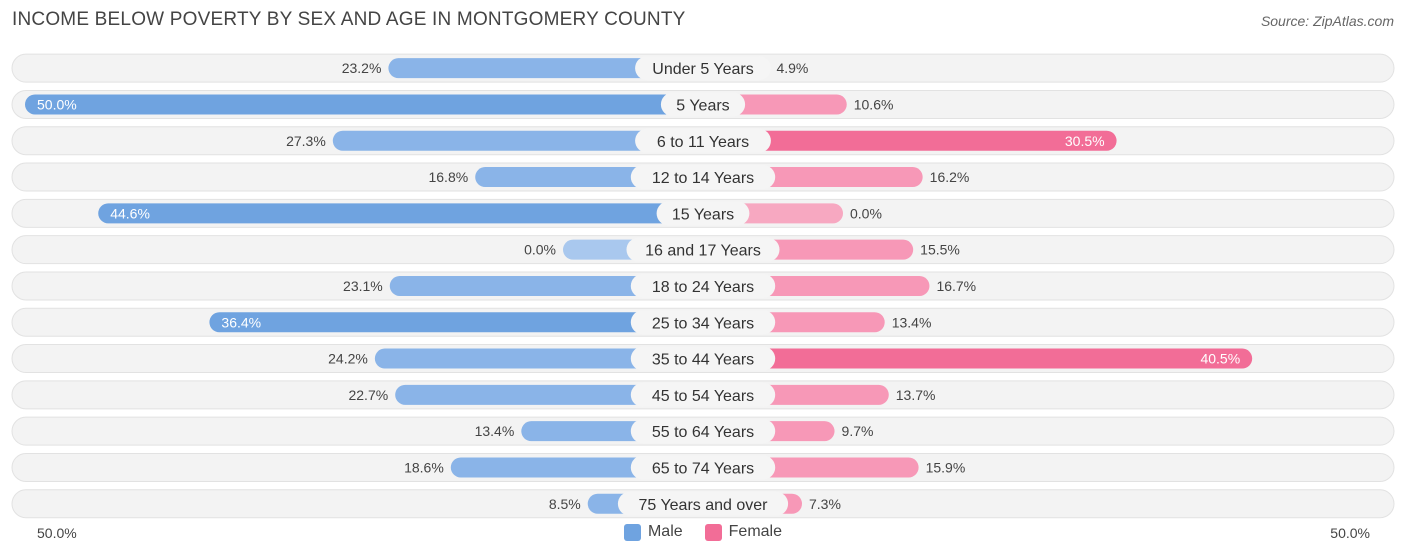 This screenshot has width=1406, height=558. I want to click on category-label: 5 Years, so click(702, 105).